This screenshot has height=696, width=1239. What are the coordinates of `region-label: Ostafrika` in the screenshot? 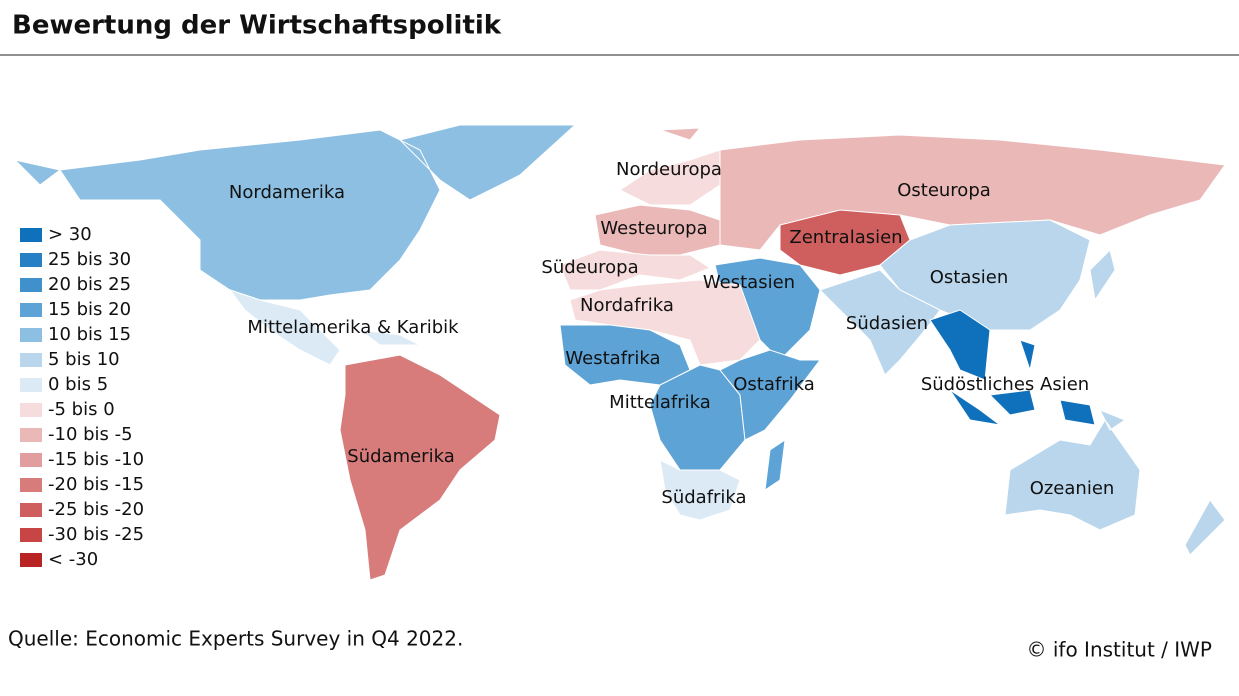 It's located at (774, 384).